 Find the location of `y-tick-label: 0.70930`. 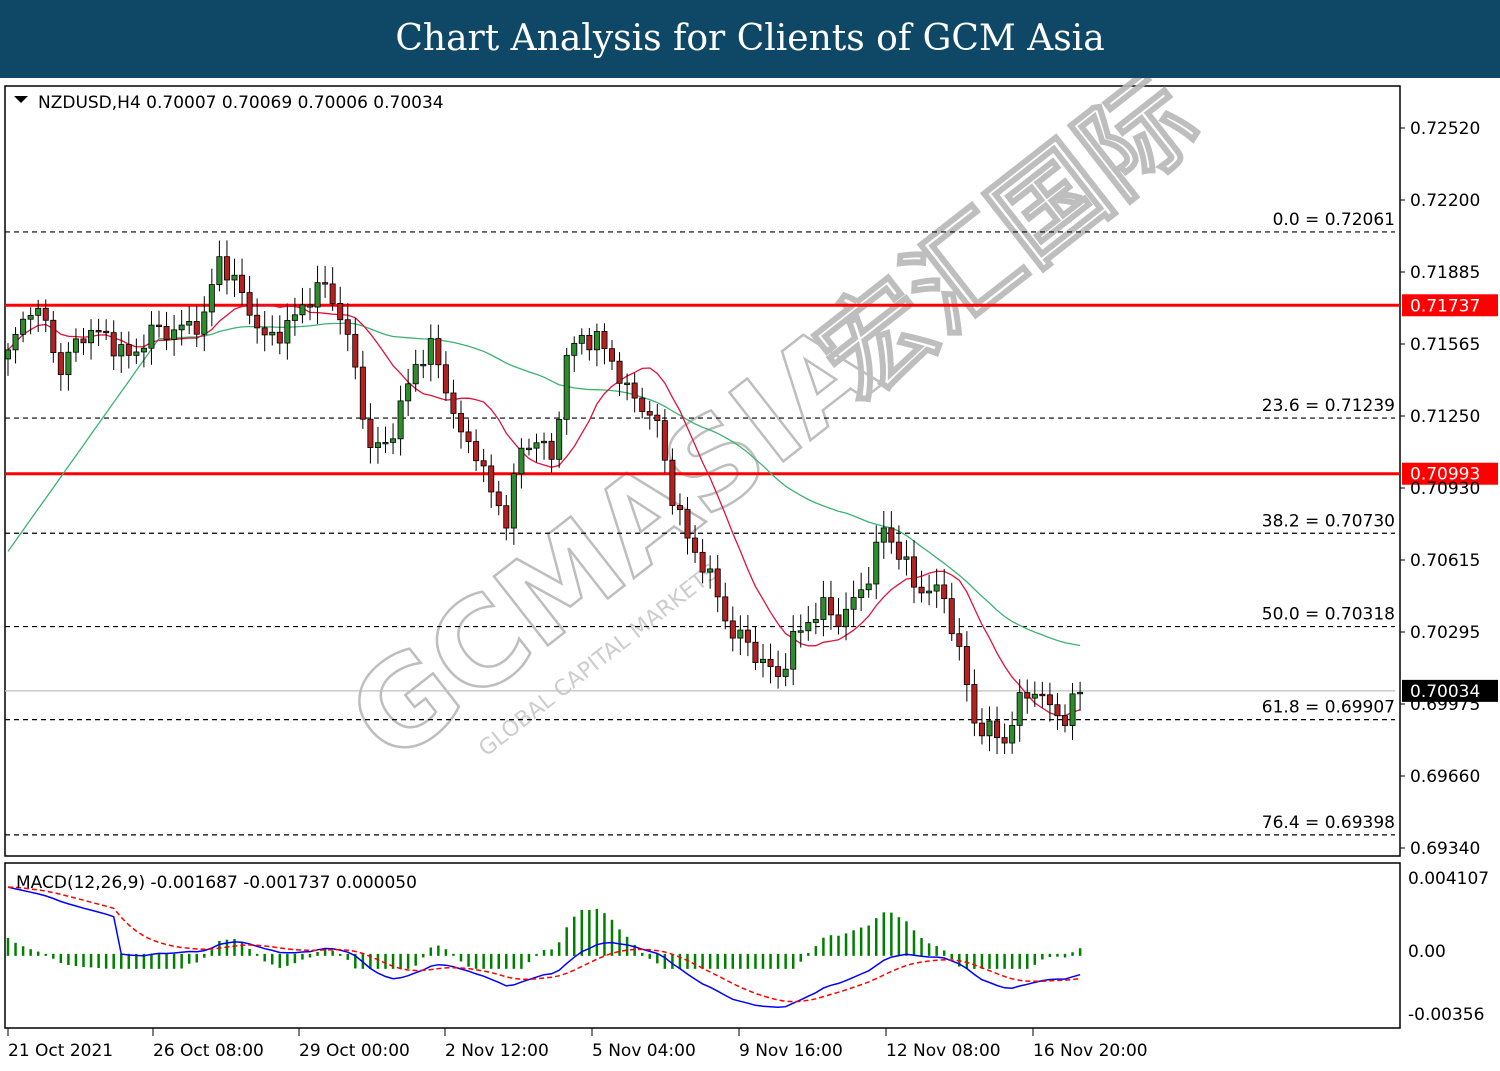

y-tick-label: 0.70930 is located at coordinates (1445, 489).